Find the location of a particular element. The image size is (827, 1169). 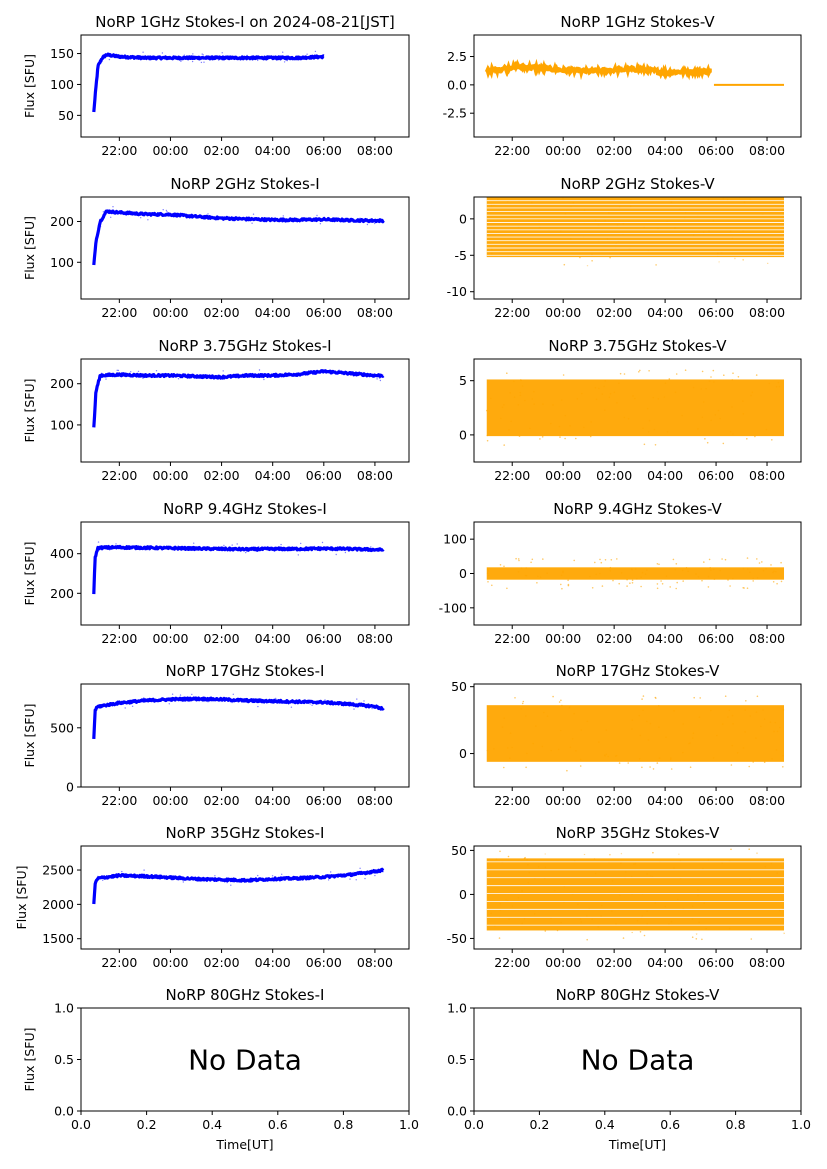

ytick-label: 500 is located at coordinates (62, 727).